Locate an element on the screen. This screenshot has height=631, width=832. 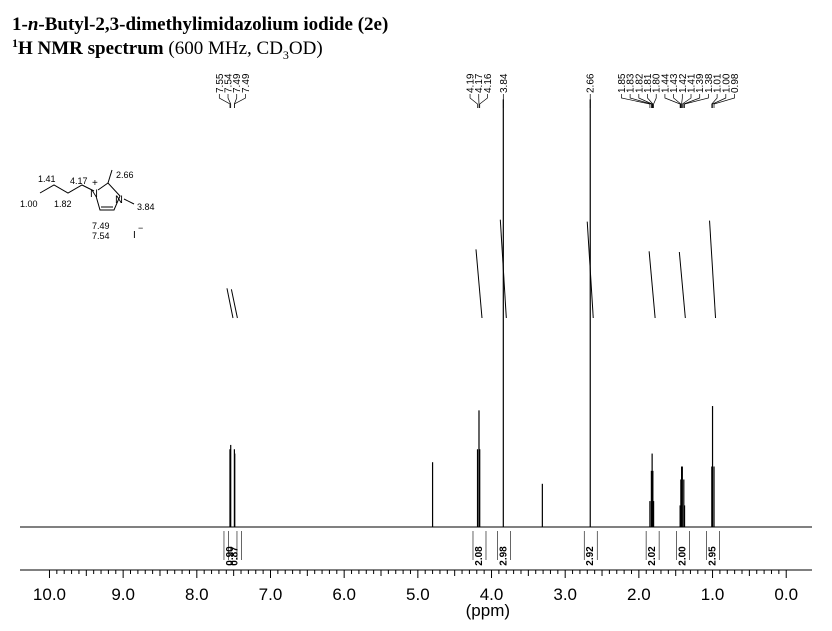
peak-label: 4.16 is located at coordinates (488, 83).